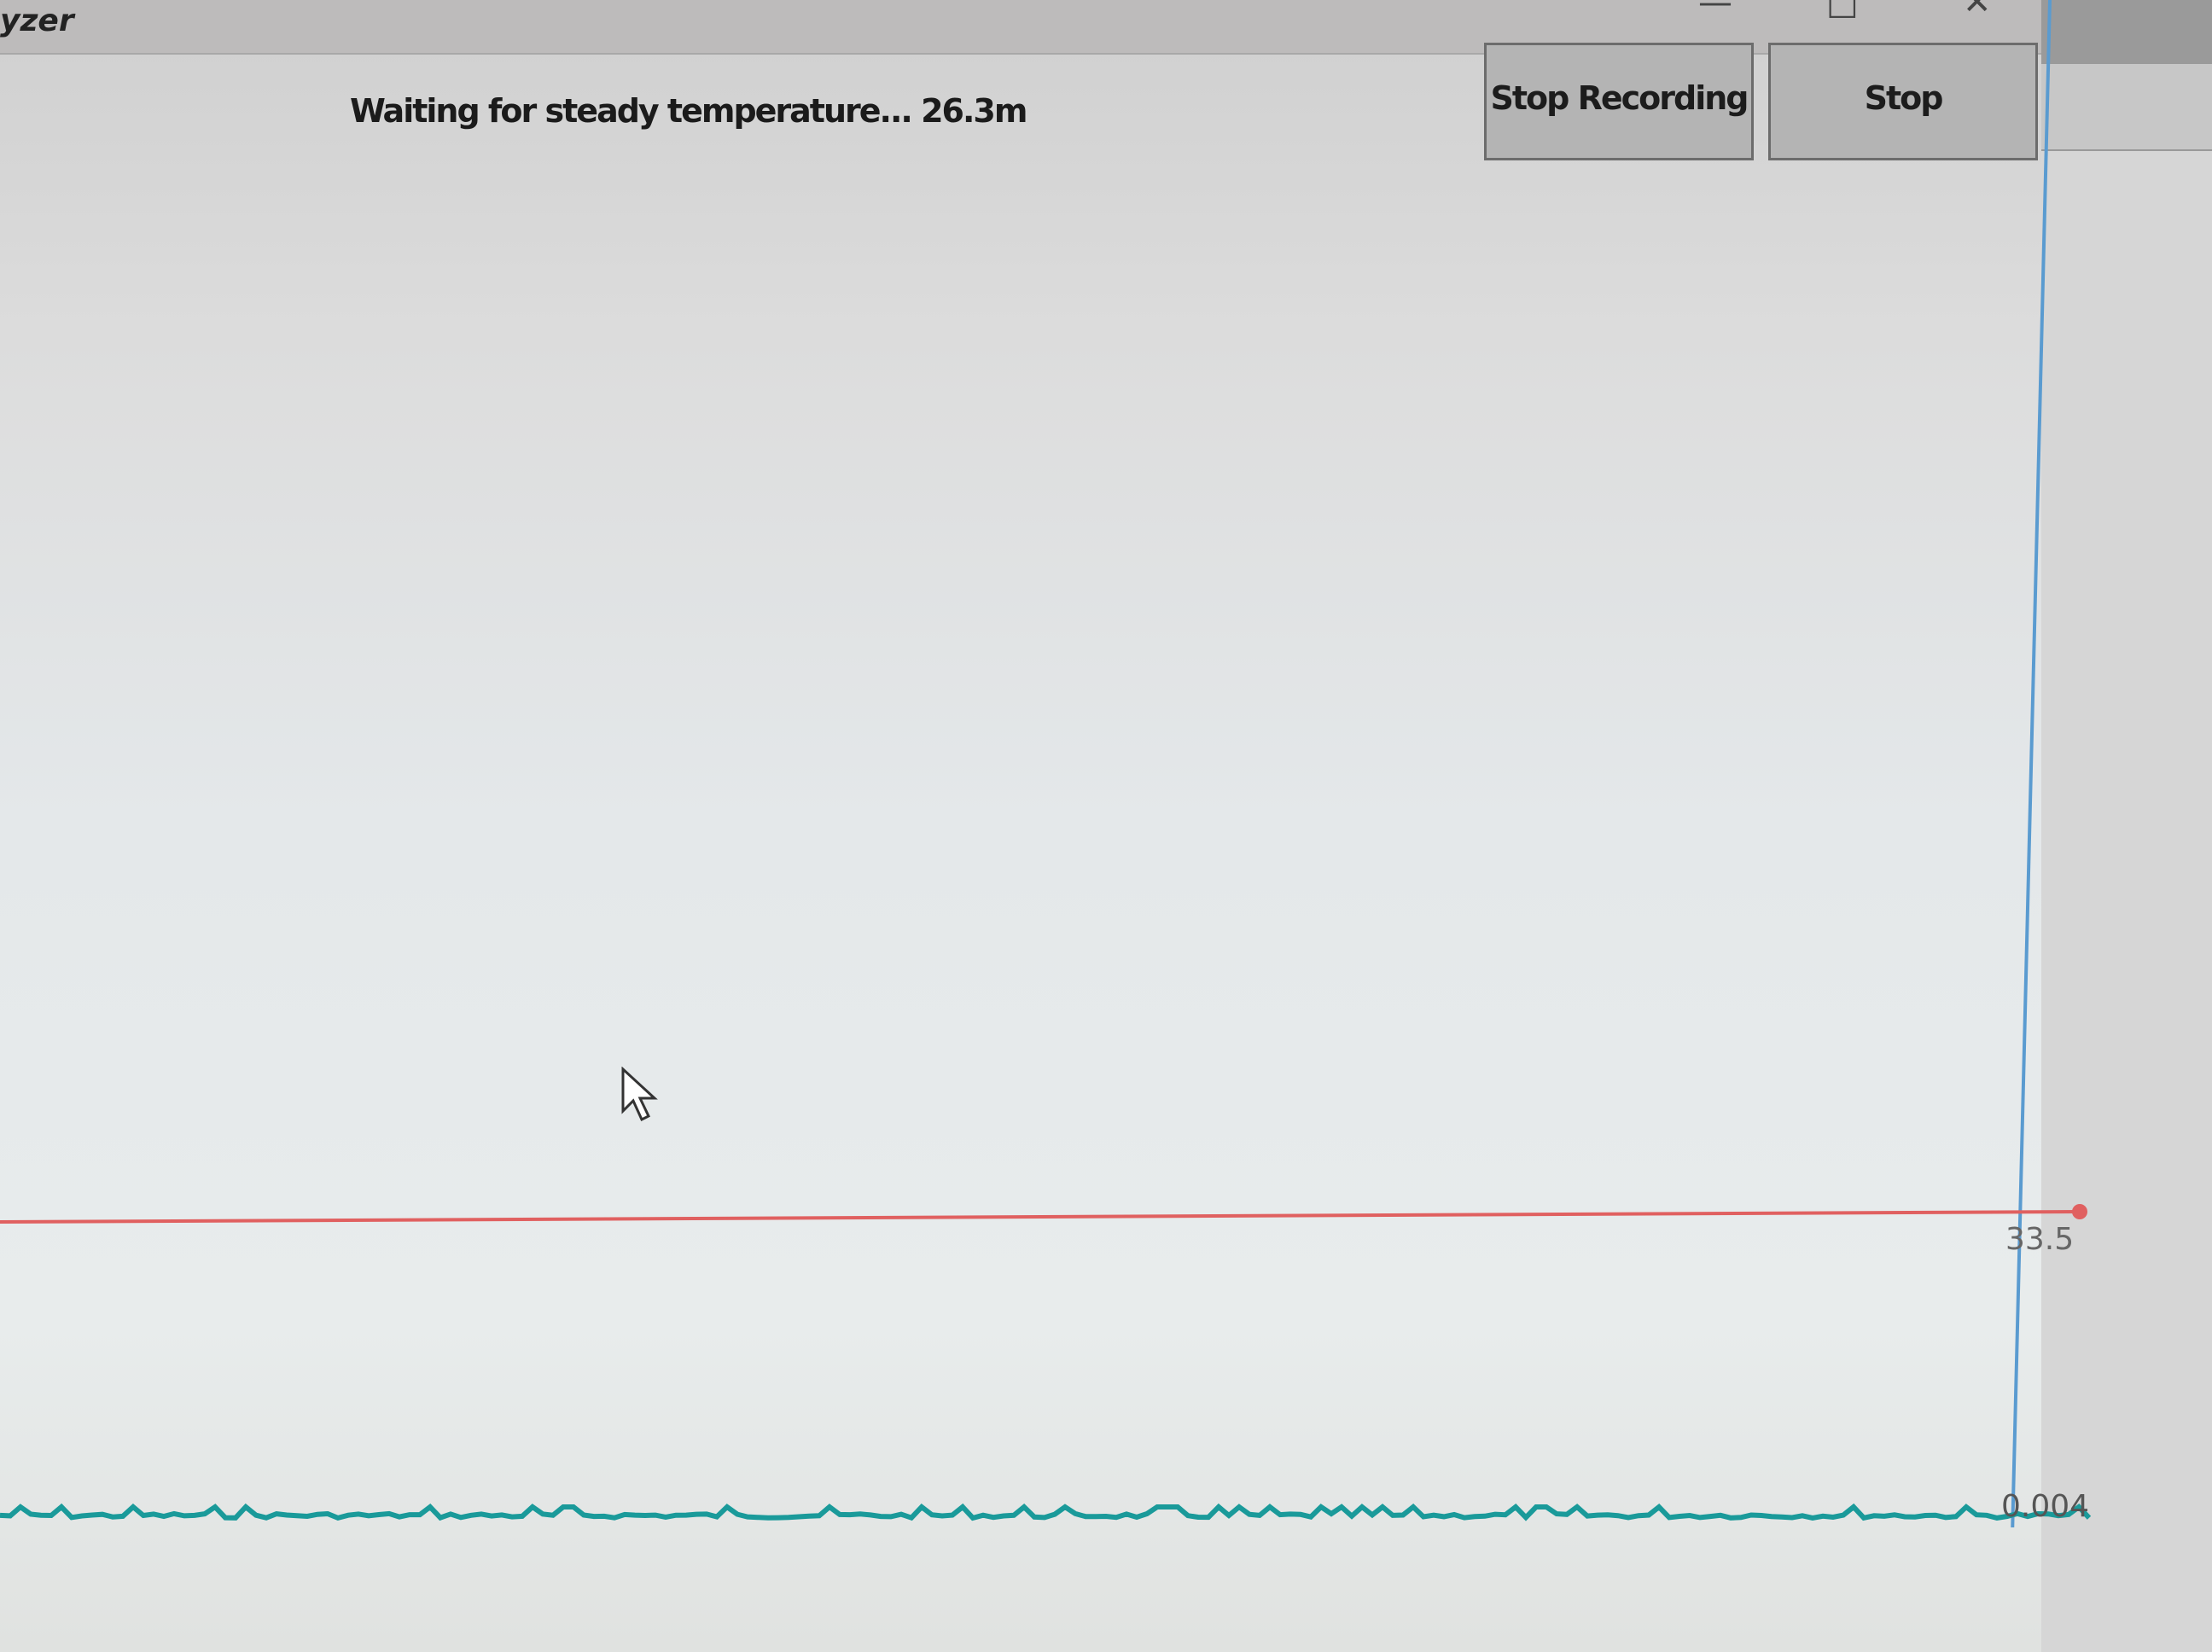  I want to click on close-icon: ✕, so click(1977, 11).